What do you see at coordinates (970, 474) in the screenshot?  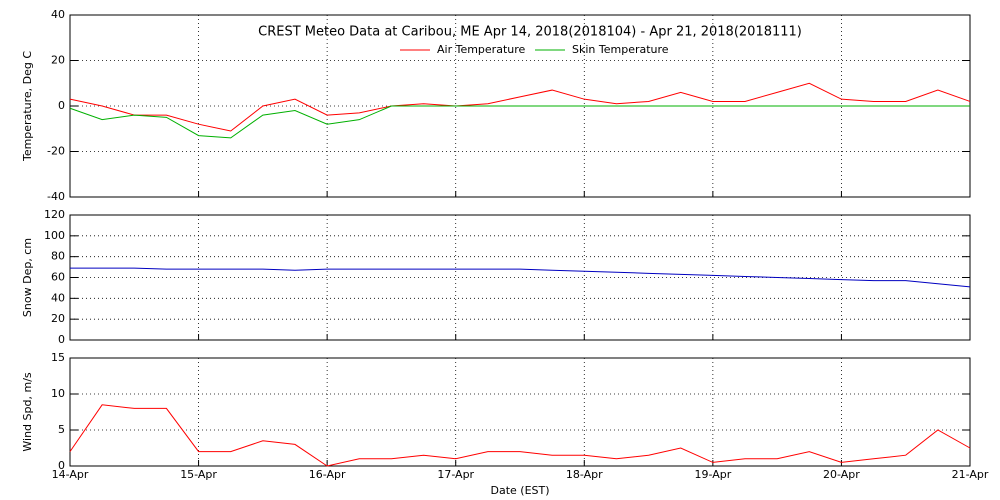 I see `x-tick-label: 21-Apr` at bounding box center [970, 474].